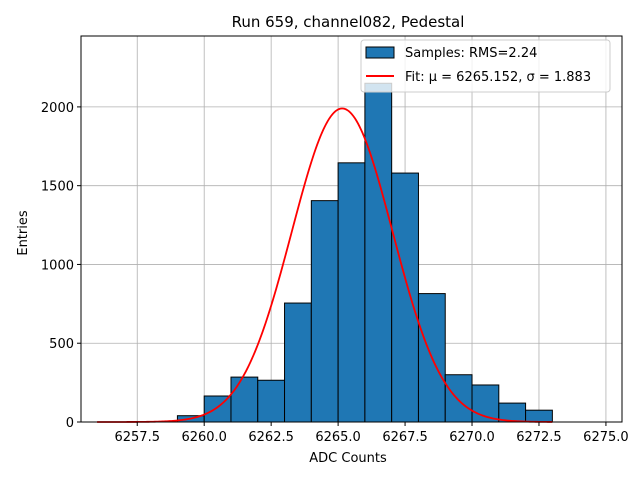  What do you see at coordinates (472, 437) in the screenshot?
I see `x-tick-label: 6270.0` at bounding box center [472, 437].